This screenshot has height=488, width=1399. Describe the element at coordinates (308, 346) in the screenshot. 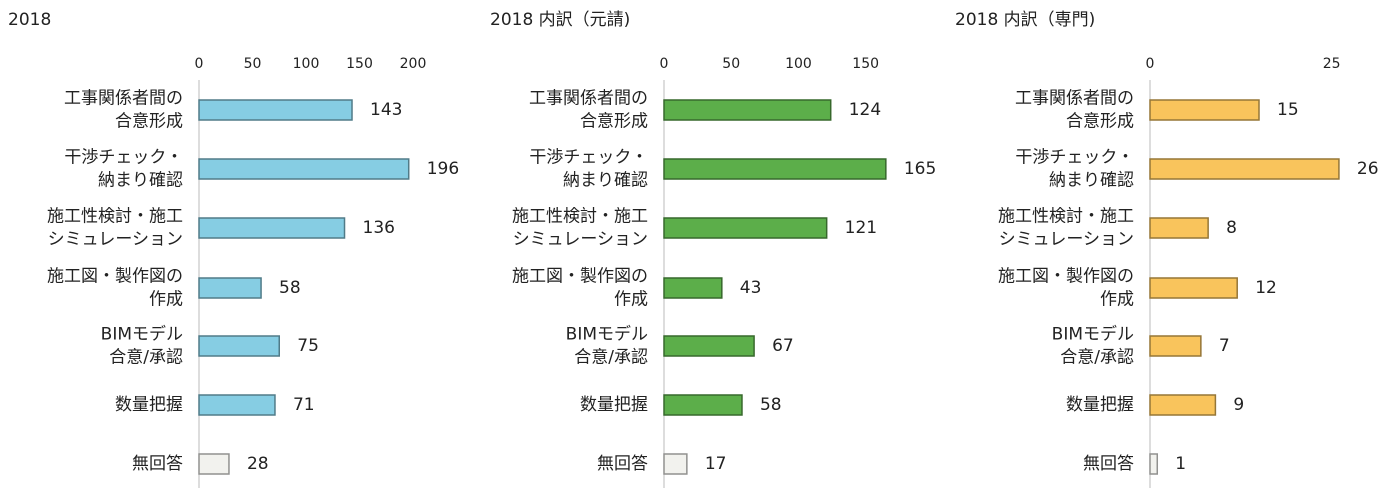

I see `value-label: 75` at that location.